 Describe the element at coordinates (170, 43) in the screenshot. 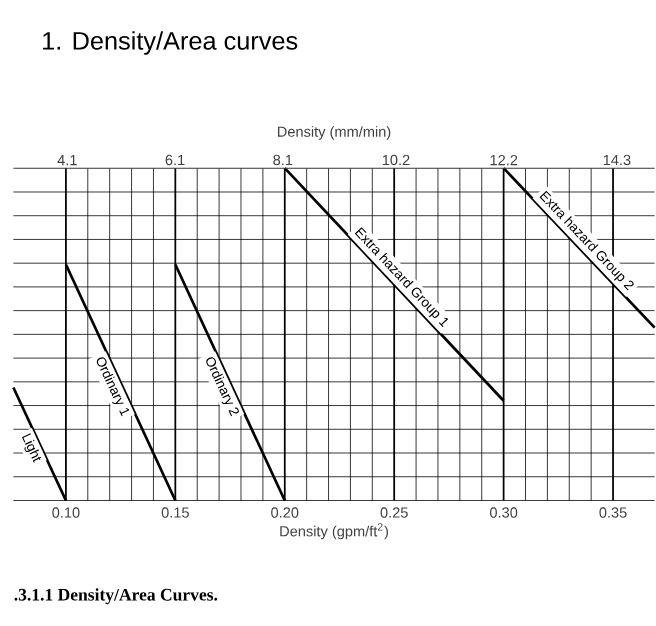

I see `chart-title: 1. Density/Area curves` at that location.